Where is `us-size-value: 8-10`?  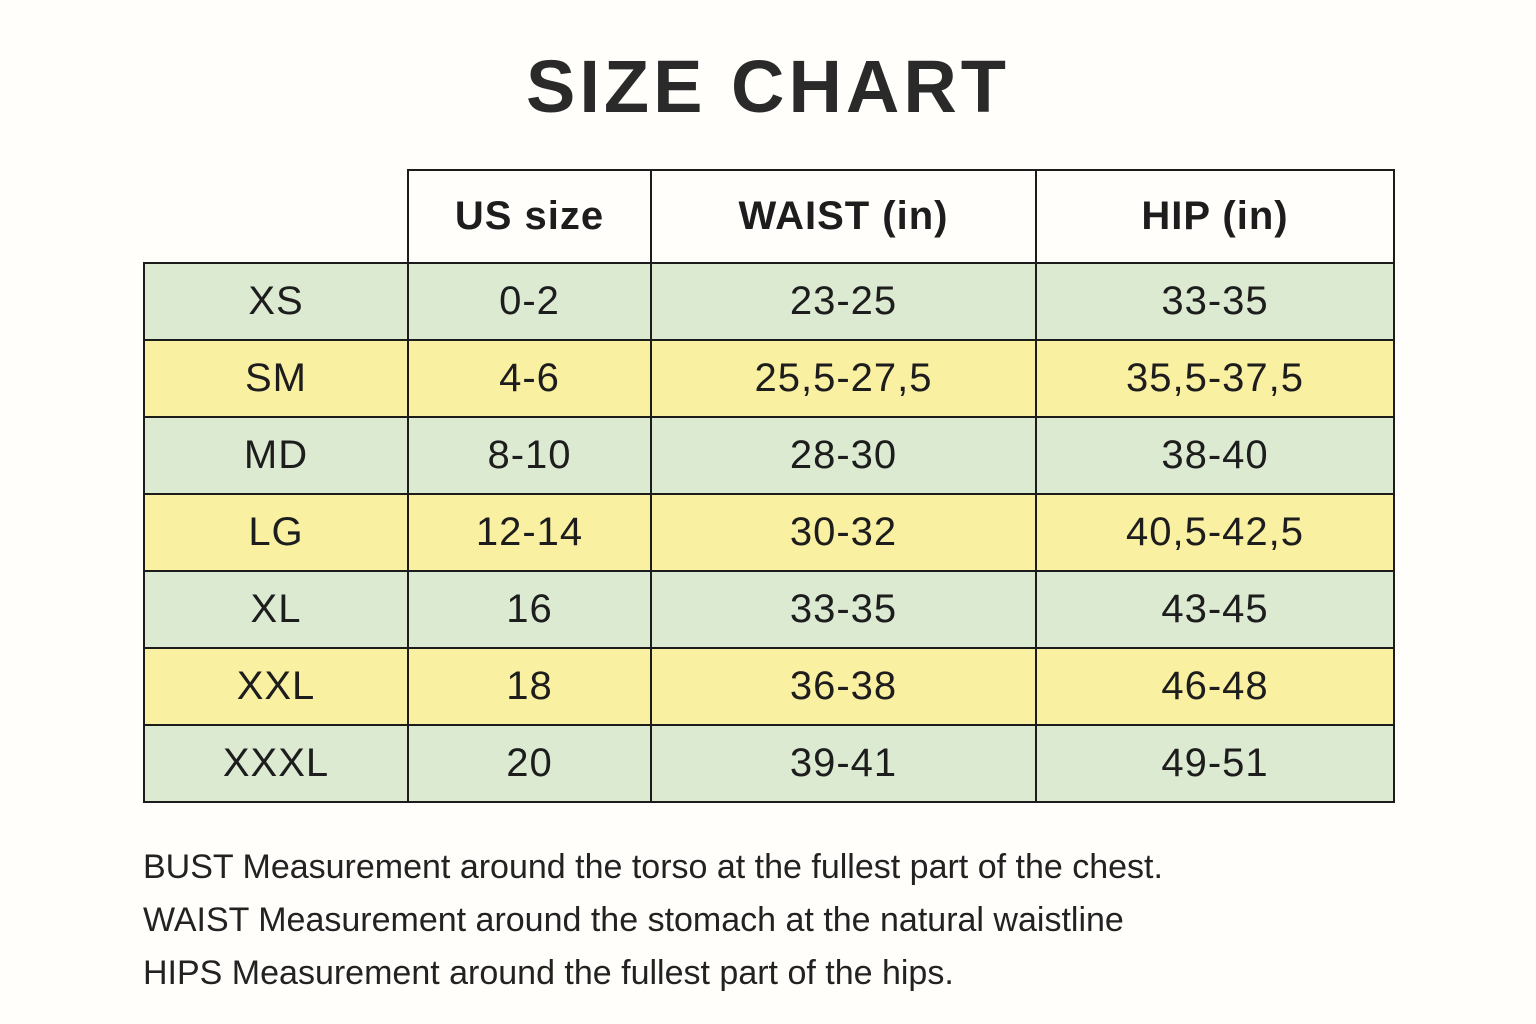
us-size-value: 8-10 is located at coordinates (529, 455).